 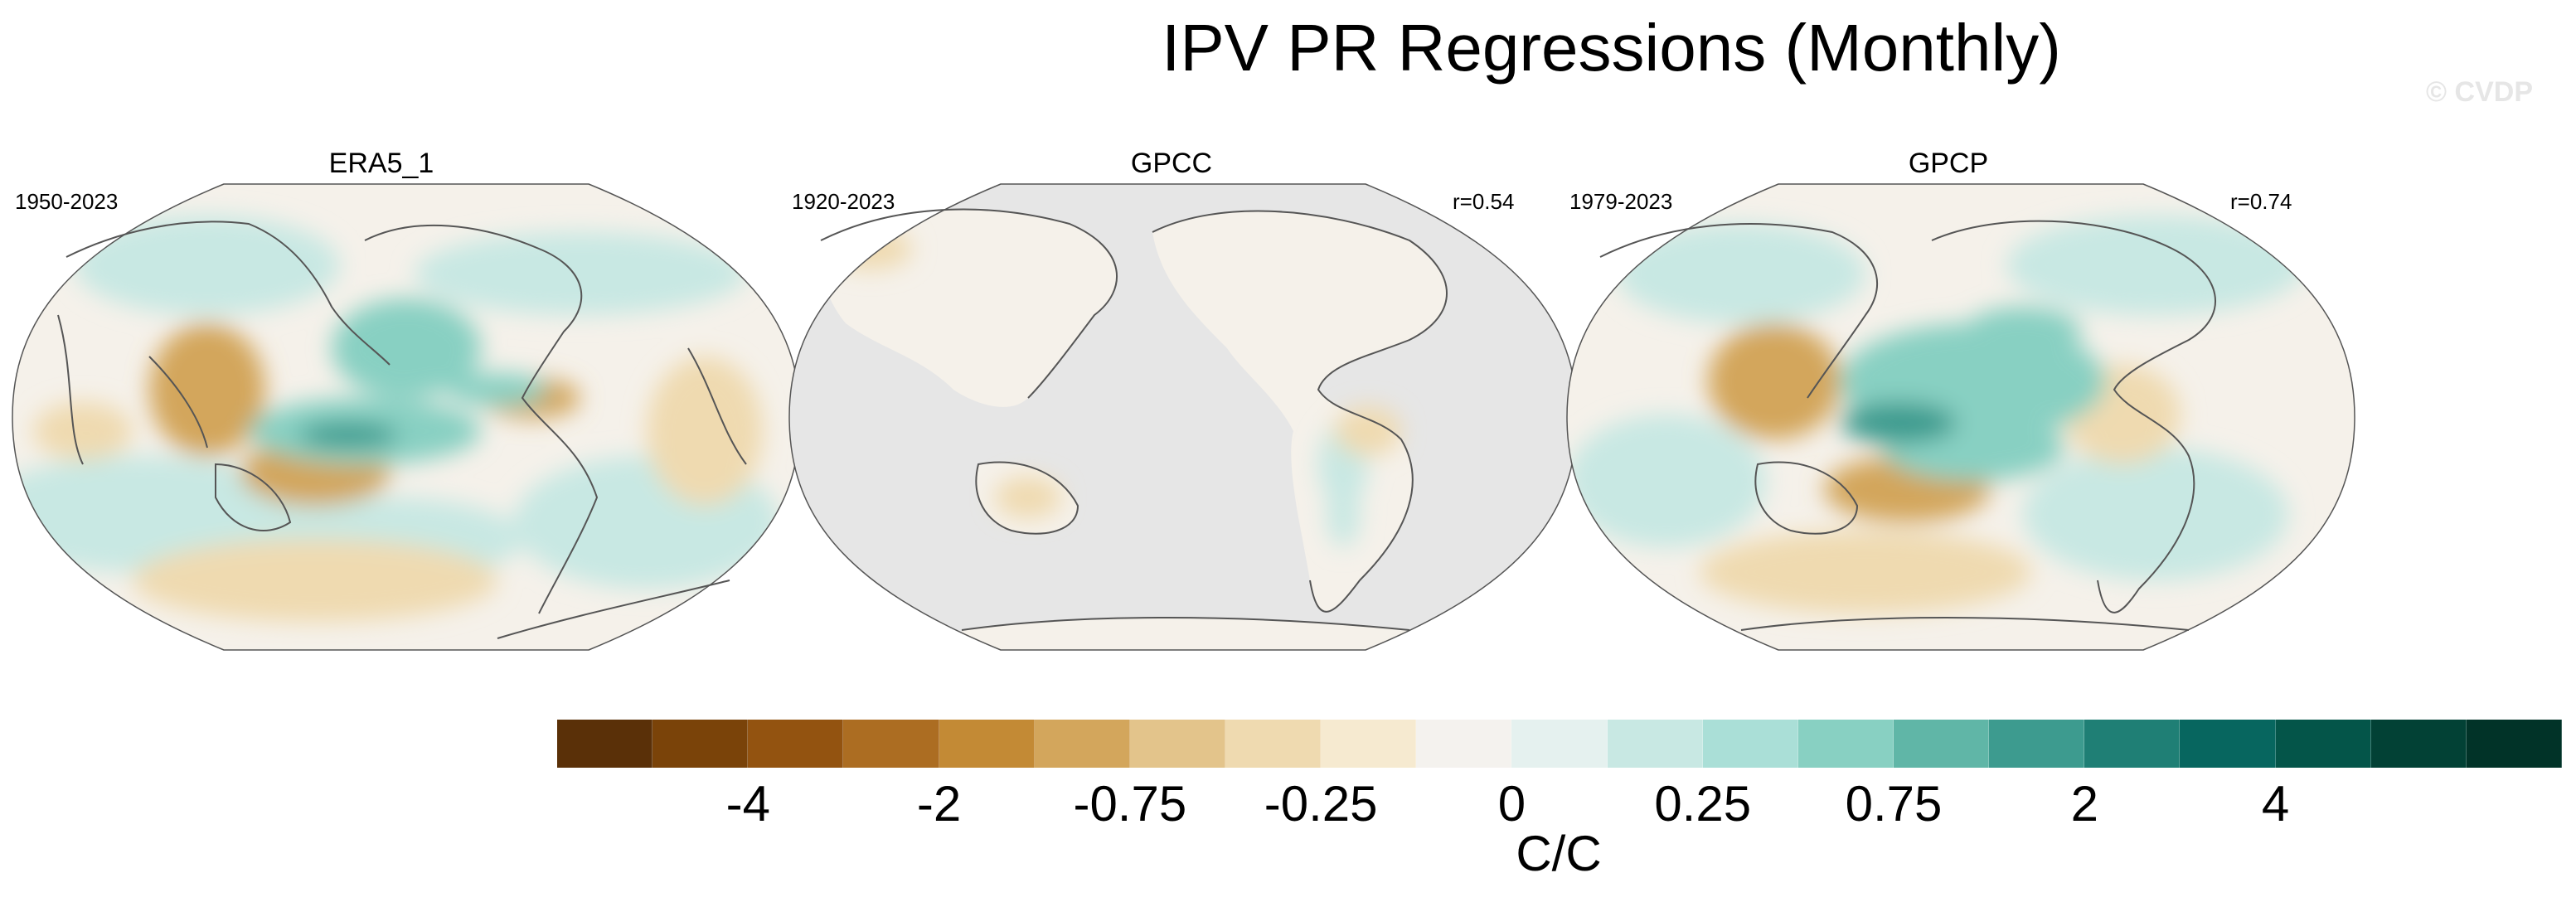 What do you see at coordinates (1130, 804) in the screenshot?
I see `colorbar-tick-label: -0.75` at bounding box center [1130, 804].